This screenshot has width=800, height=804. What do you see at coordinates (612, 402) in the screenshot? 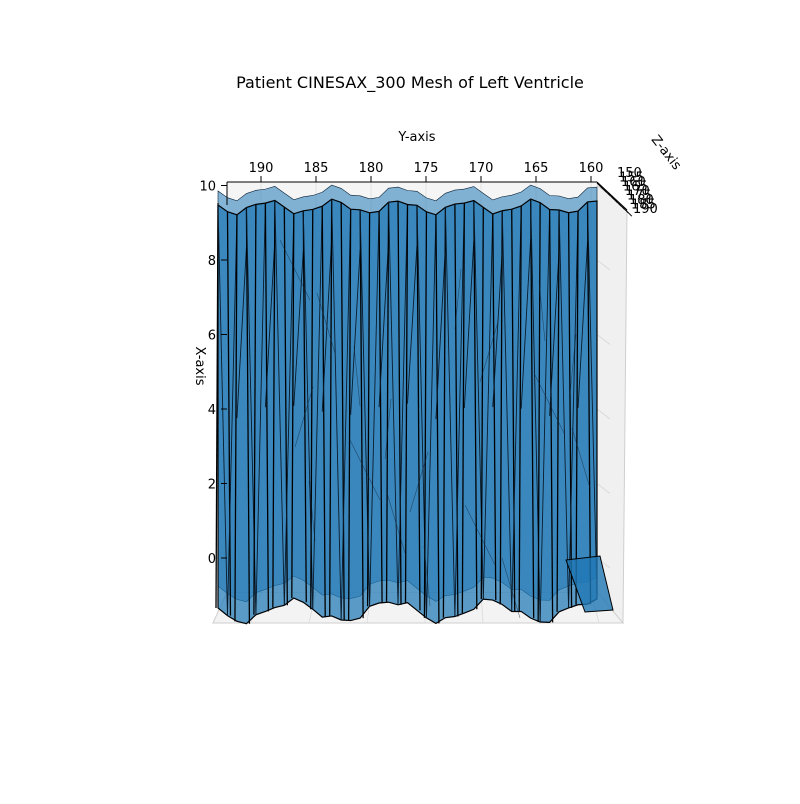
I see `right-pane` at bounding box center [612, 402].